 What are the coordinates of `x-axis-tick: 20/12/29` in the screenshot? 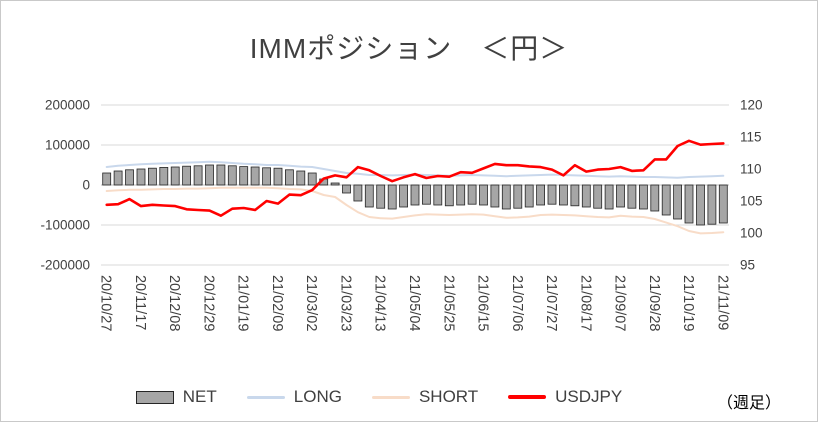 It's located at (208, 303).